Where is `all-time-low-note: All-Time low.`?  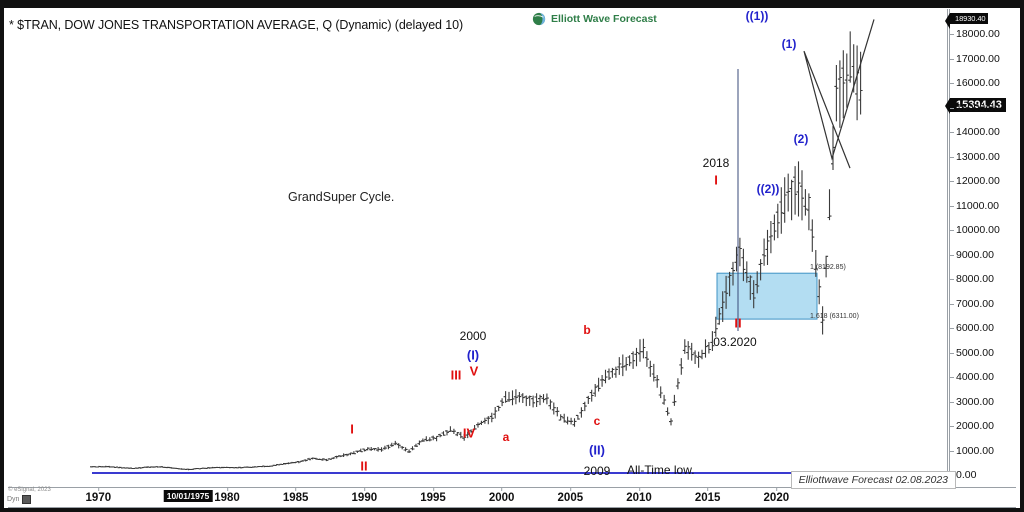
all-time-low-note: All-Time low. is located at coordinates (661, 470).